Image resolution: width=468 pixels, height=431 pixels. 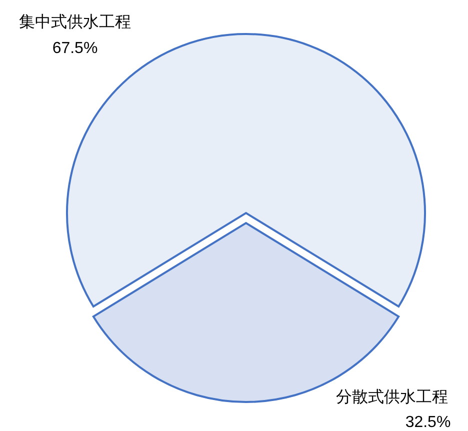 I want to click on data-label: 67.5%, so click(x=75, y=48).